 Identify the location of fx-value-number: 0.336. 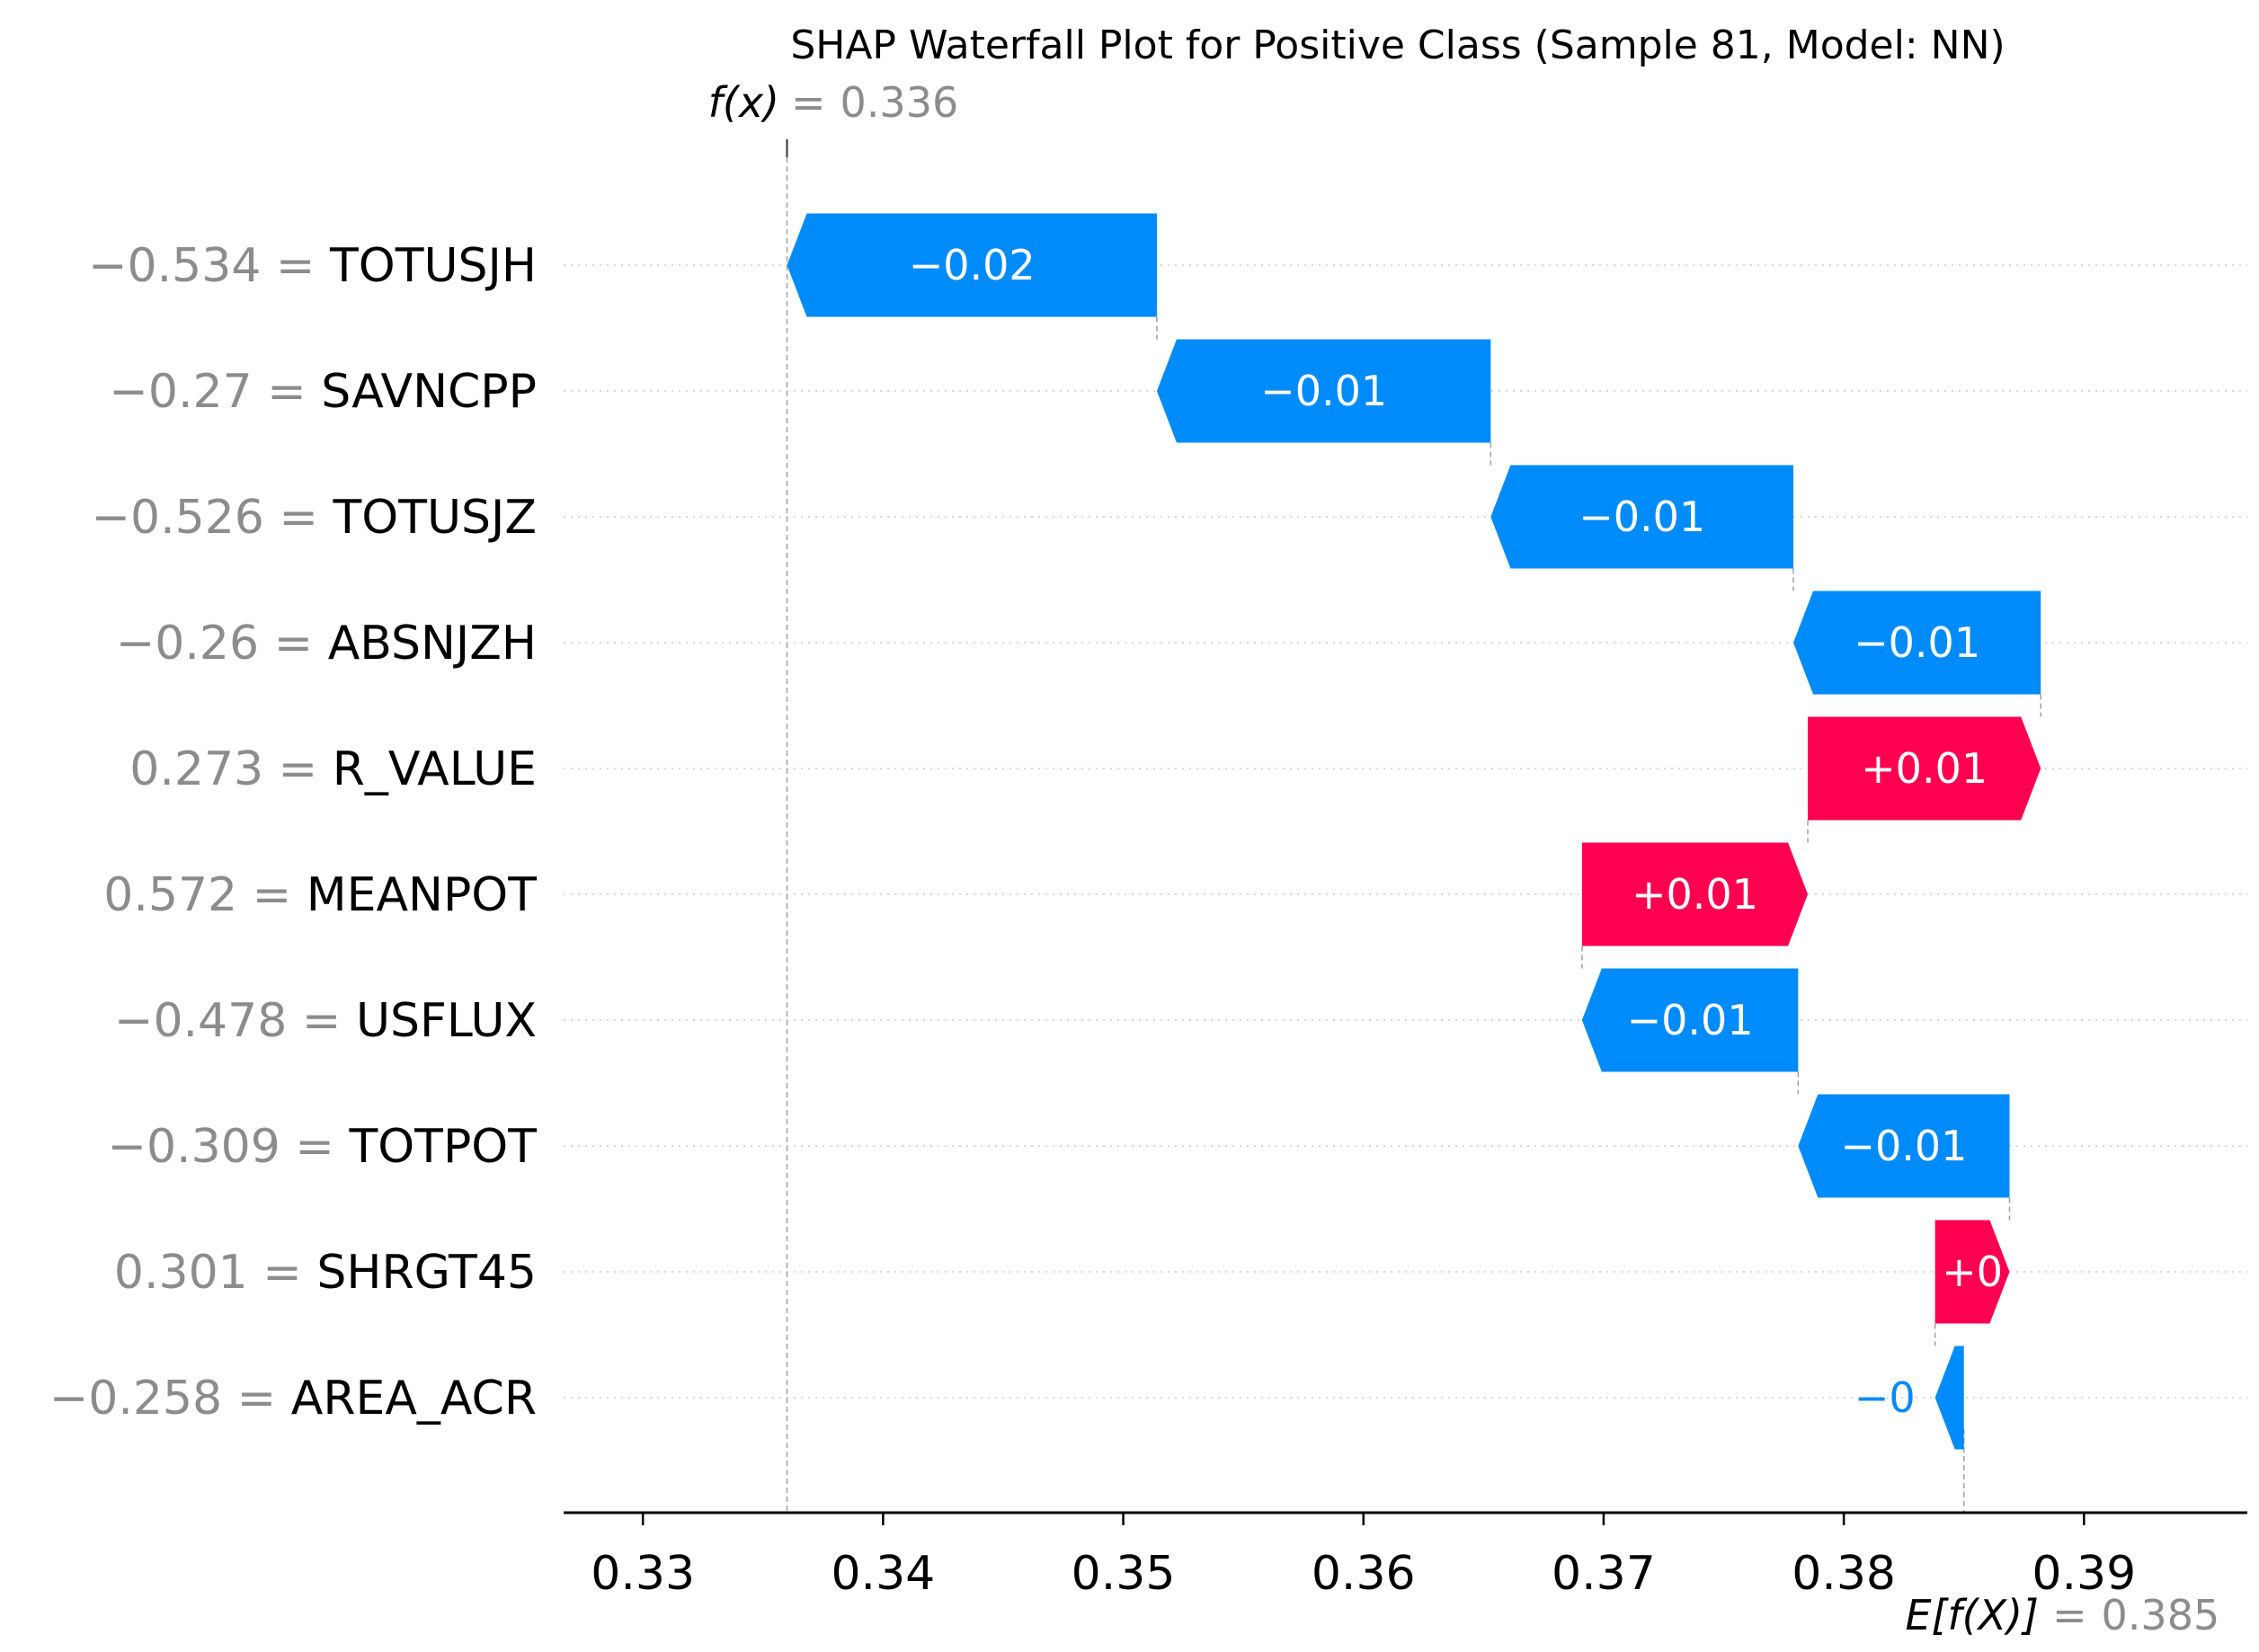
(899, 102).